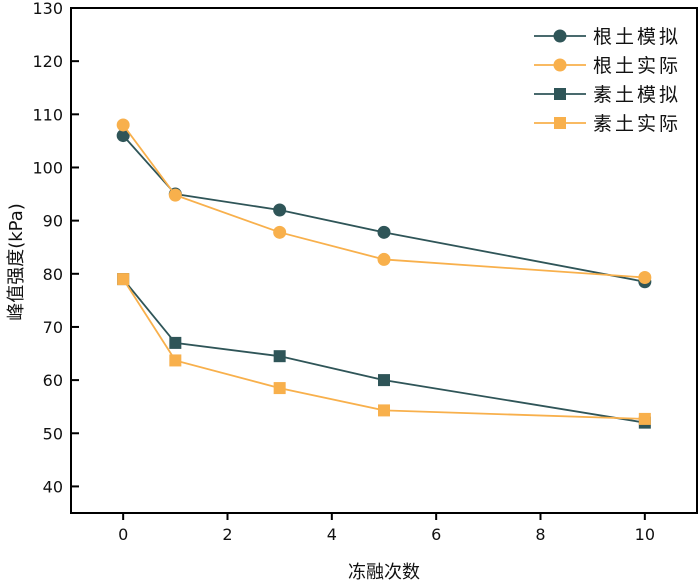  Describe the element at coordinates (637, 37) in the screenshot. I see `legend-label: 根土模拟` at that location.